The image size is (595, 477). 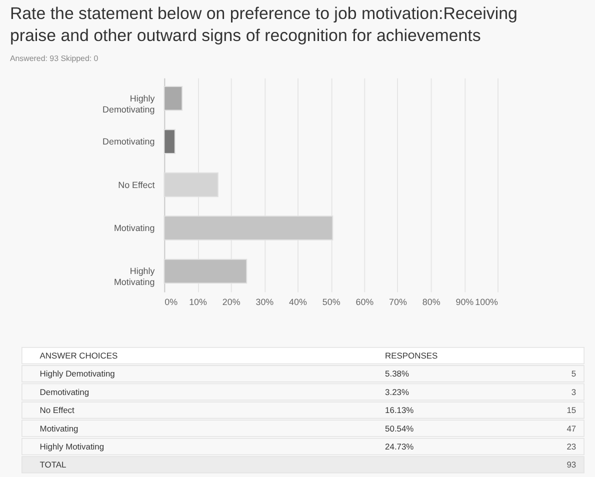 I want to click on text: 16.13%, so click(x=399, y=410).